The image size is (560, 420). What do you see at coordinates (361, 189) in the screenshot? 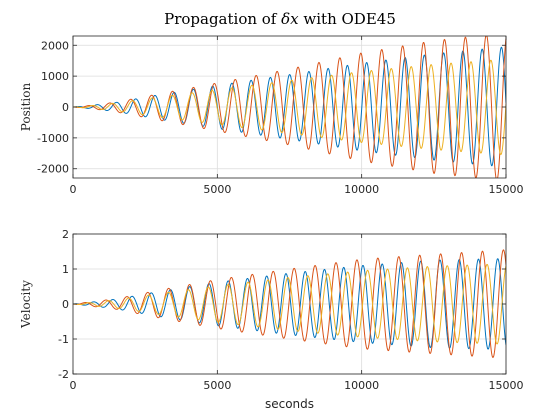
I see `position-xtick-label: 10000` at bounding box center [361, 189].